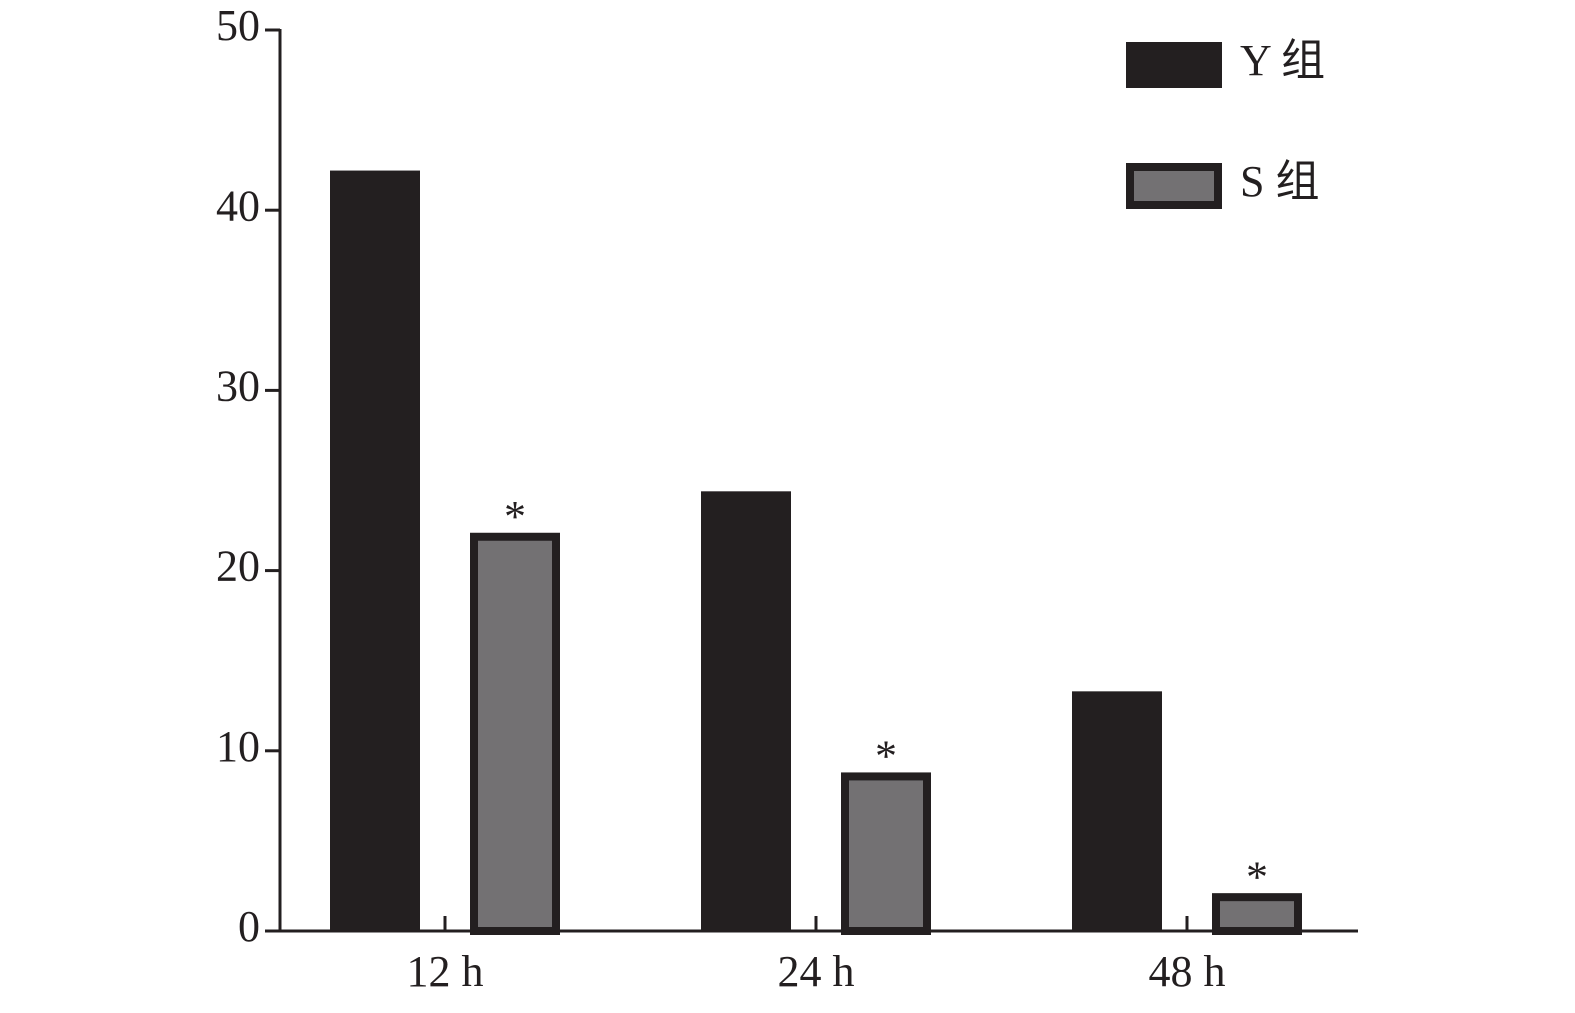  What do you see at coordinates (1187, 971) in the screenshot?
I see `x-tick-label: 48 h` at bounding box center [1187, 971].